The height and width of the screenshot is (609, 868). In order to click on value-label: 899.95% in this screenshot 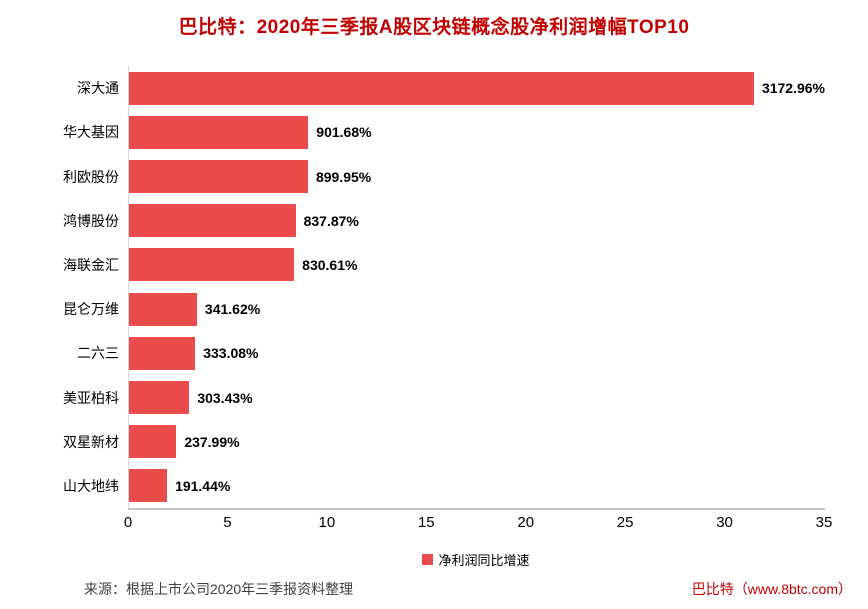, I will do `click(343, 176)`.